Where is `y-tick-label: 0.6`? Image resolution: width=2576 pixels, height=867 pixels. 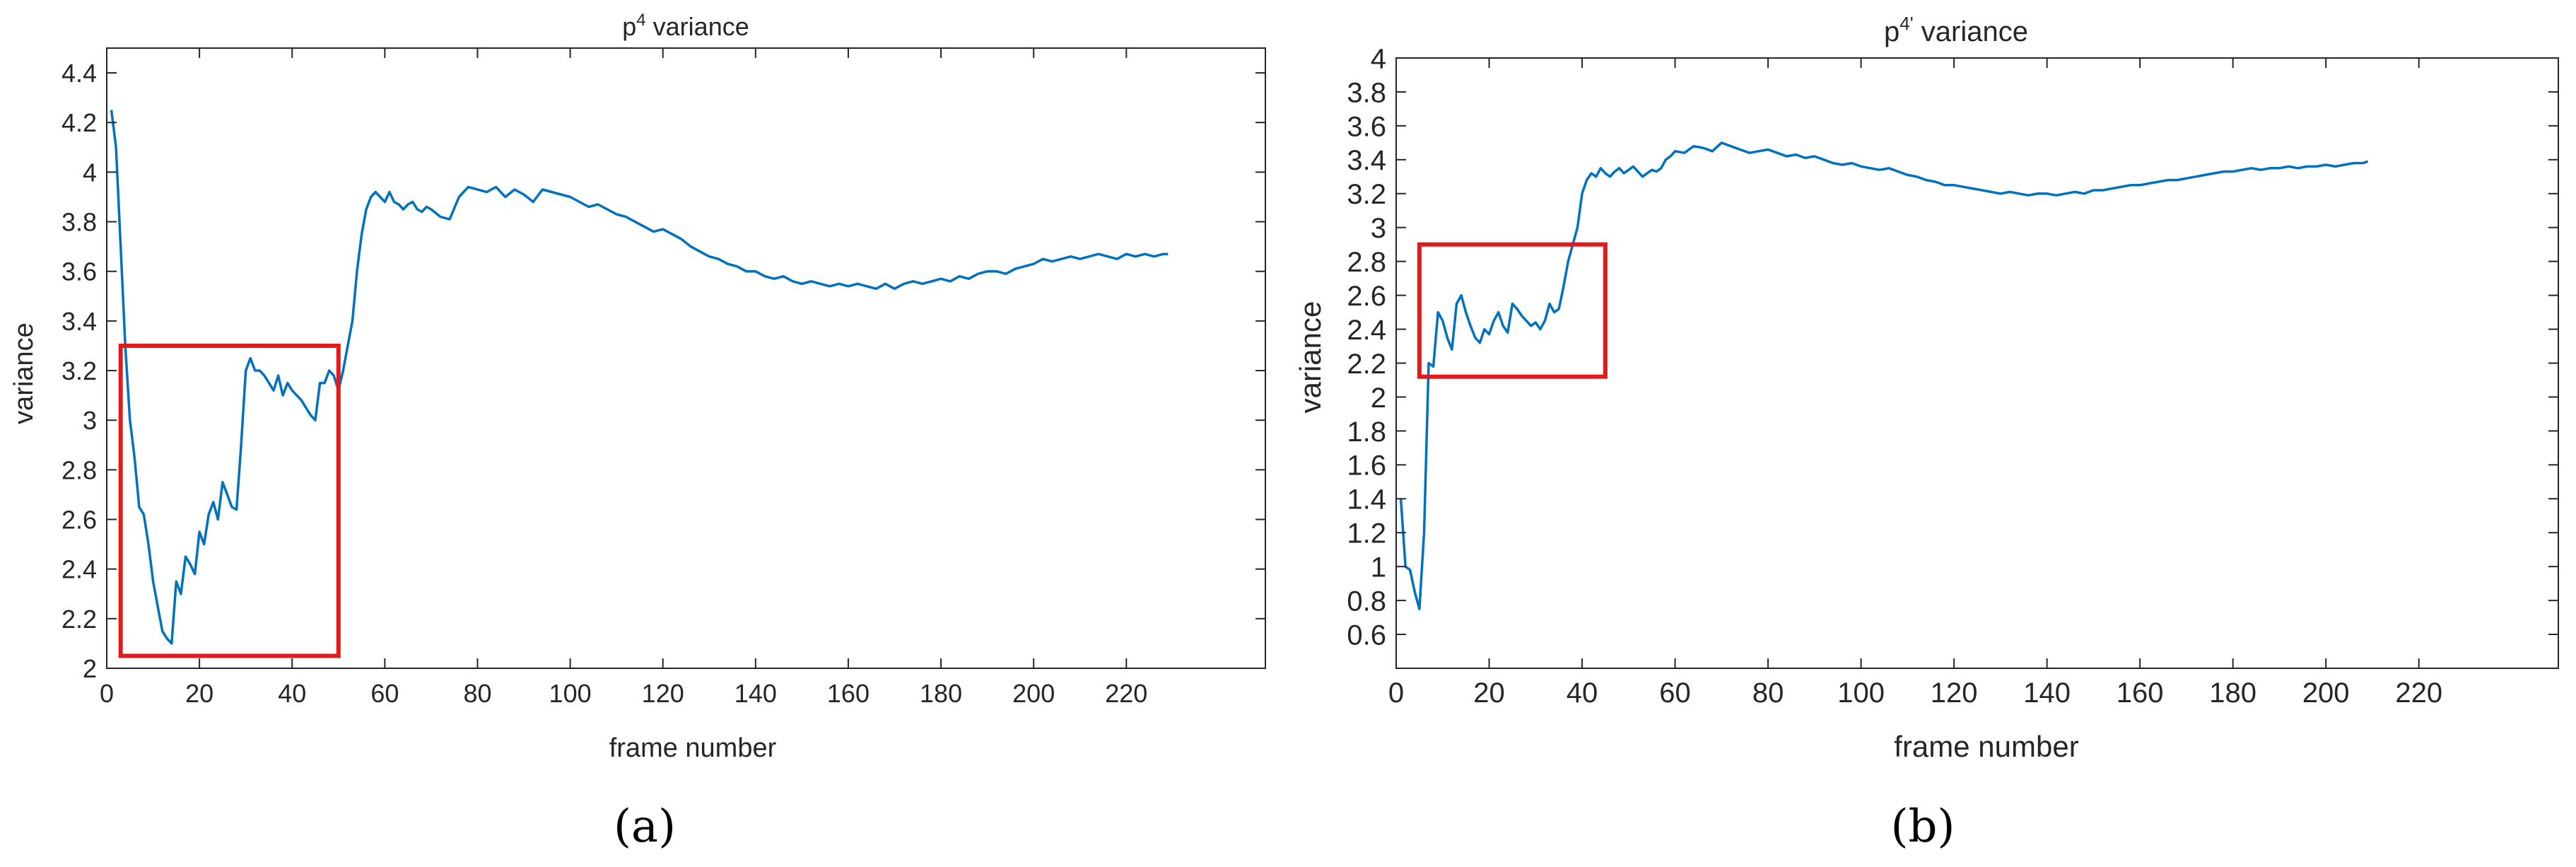
y-tick-label: 0.6 is located at coordinates (1367, 635).